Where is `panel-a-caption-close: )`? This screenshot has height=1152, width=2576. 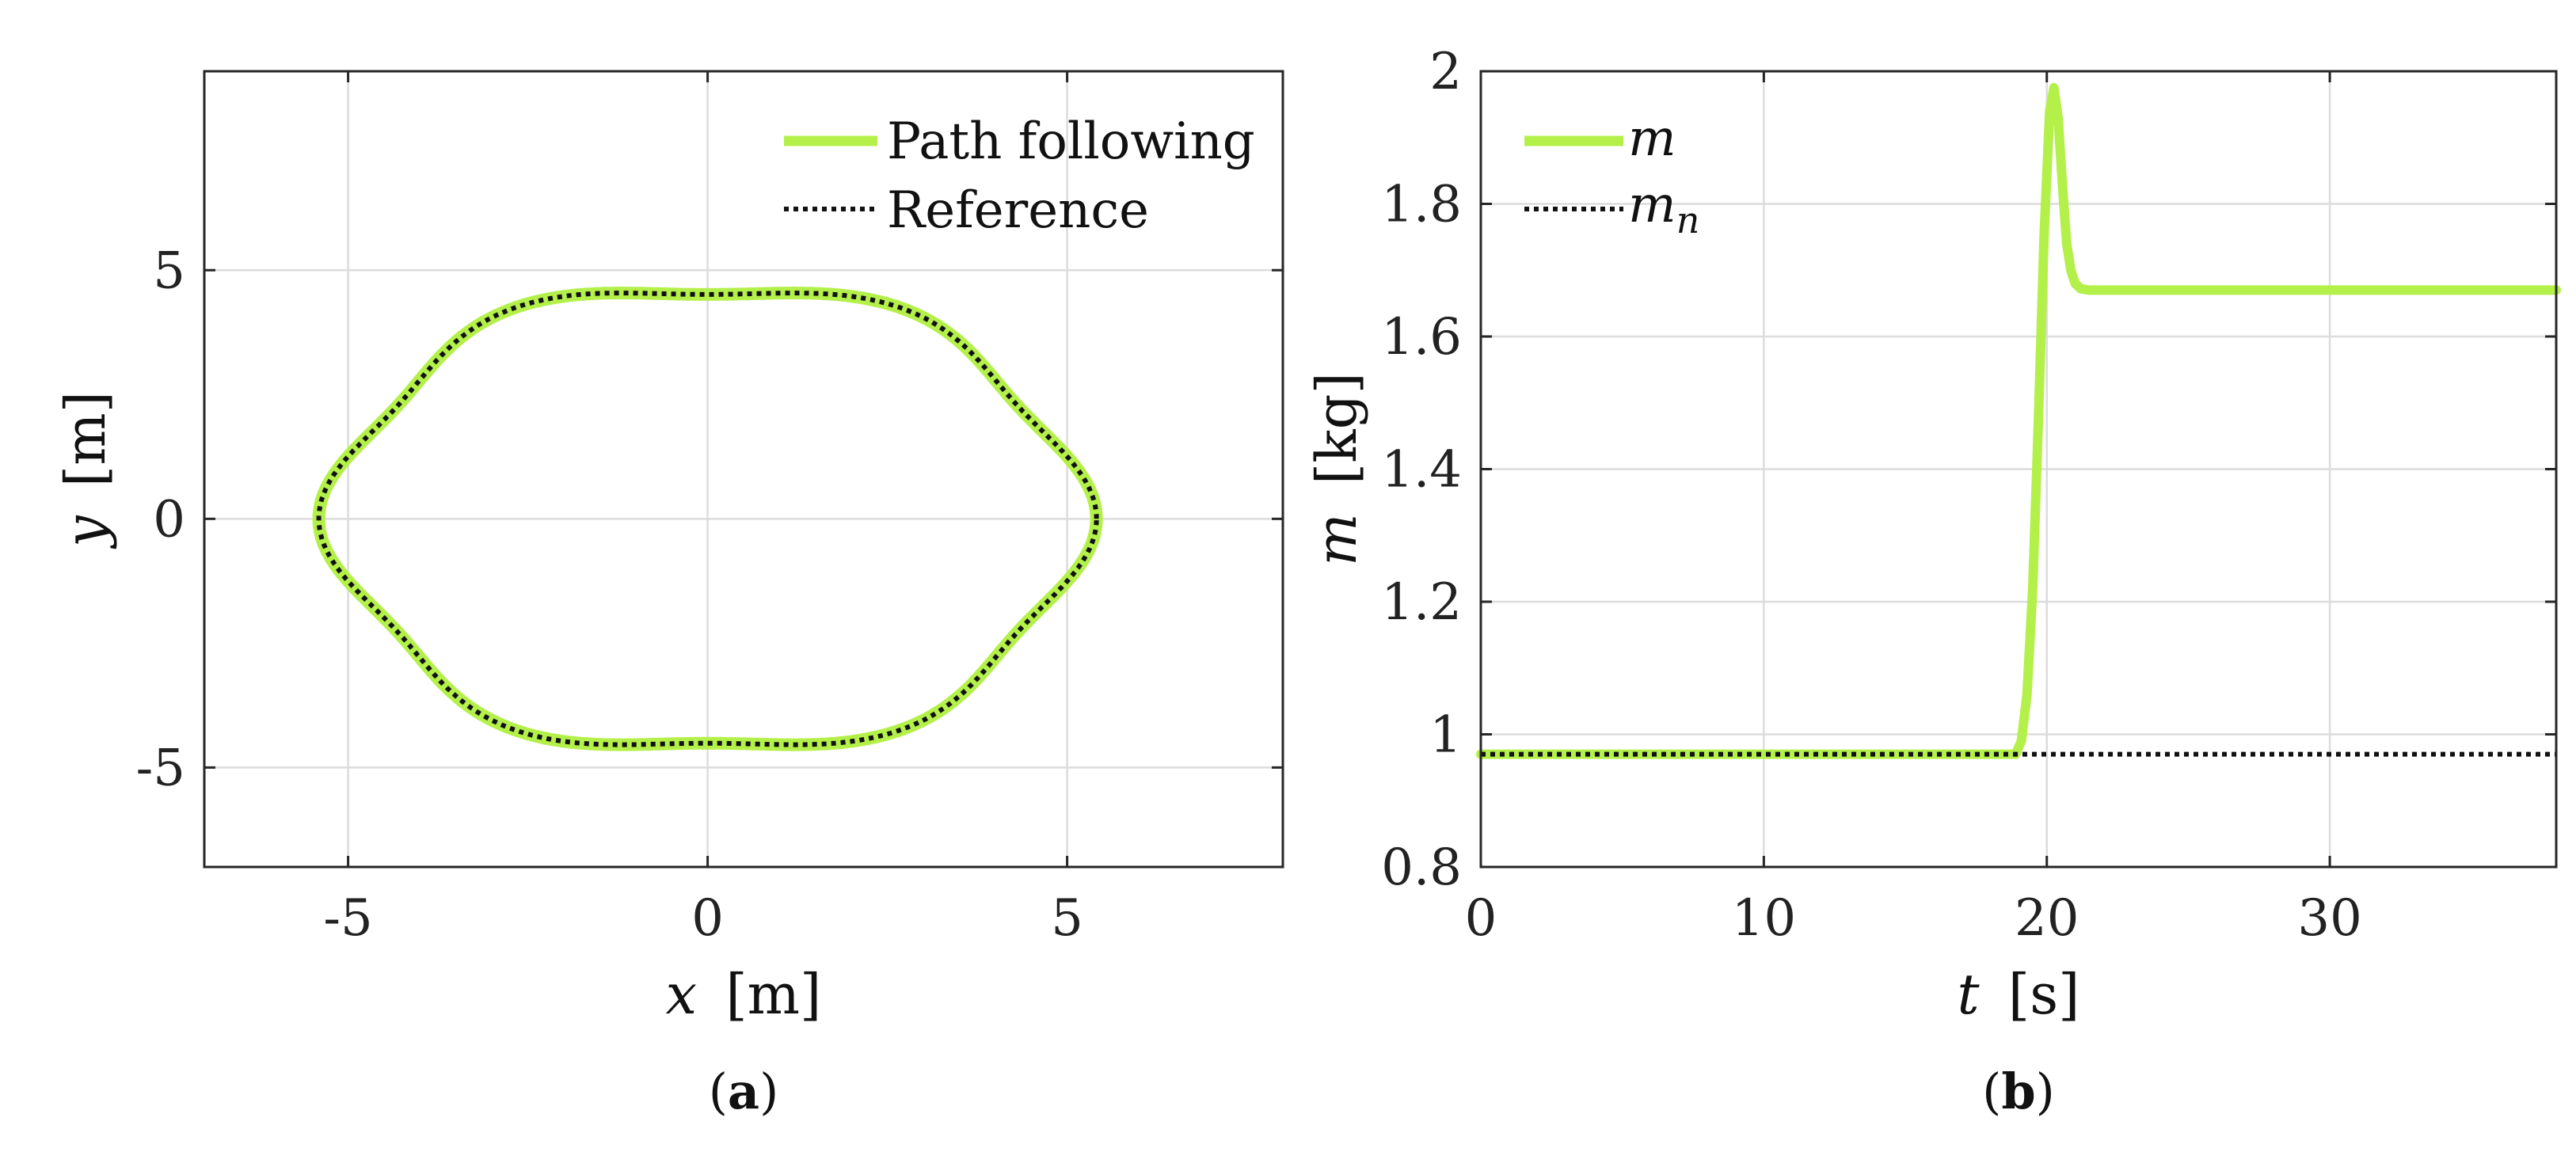
panel-a-caption-close: ) is located at coordinates (768, 1091).